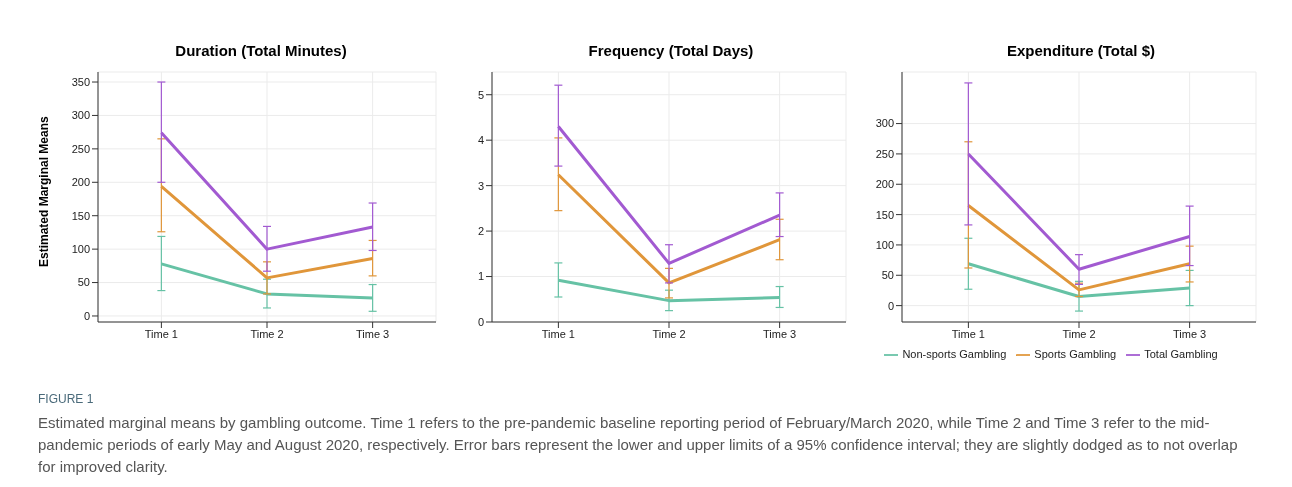 The width and height of the screenshot is (1292, 487). What do you see at coordinates (480, 231) in the screenshot?
I see `y-tick-label: 2` at bounding box center [480, 231].